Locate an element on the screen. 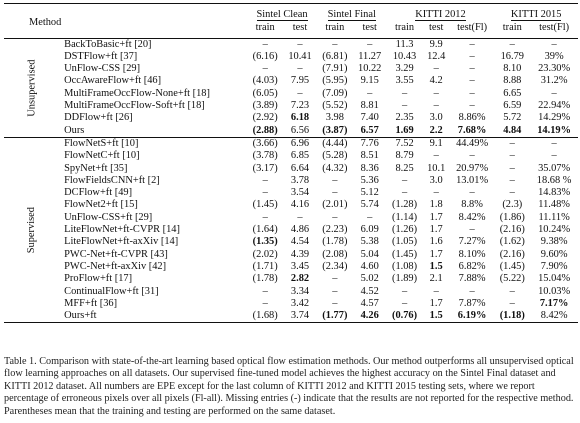  table-cell: 7.27% is located at coordinates (472, 242).